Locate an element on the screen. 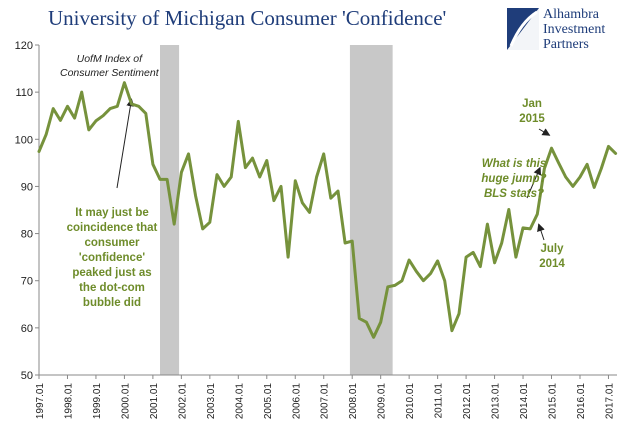 The width and height of the screenshot is (641, 441). company-logo: Alhambra Investment Partners is located at coordinates (572, 30).